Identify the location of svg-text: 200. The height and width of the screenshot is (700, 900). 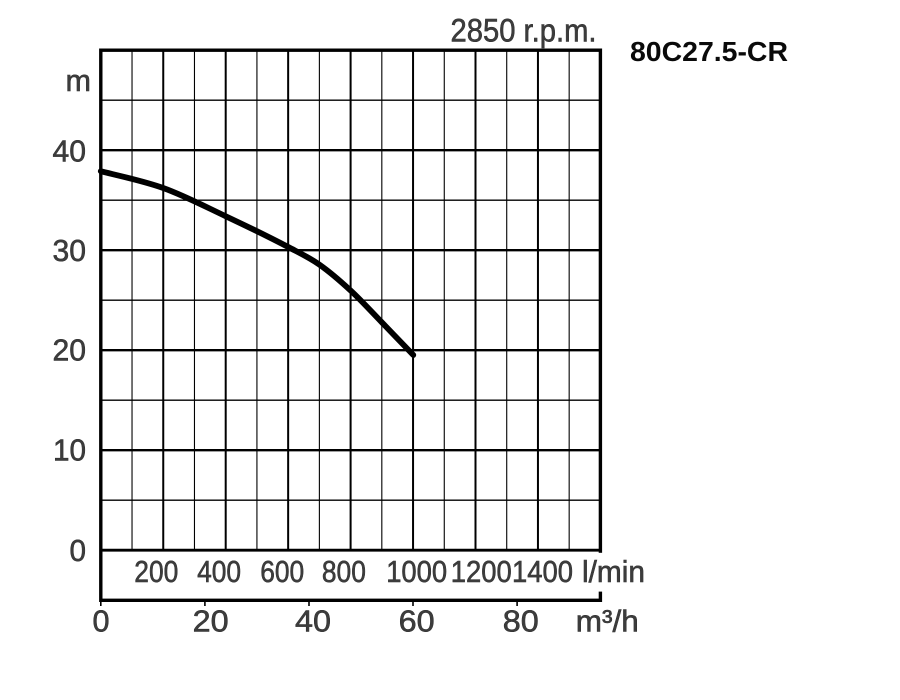
(156, 572).